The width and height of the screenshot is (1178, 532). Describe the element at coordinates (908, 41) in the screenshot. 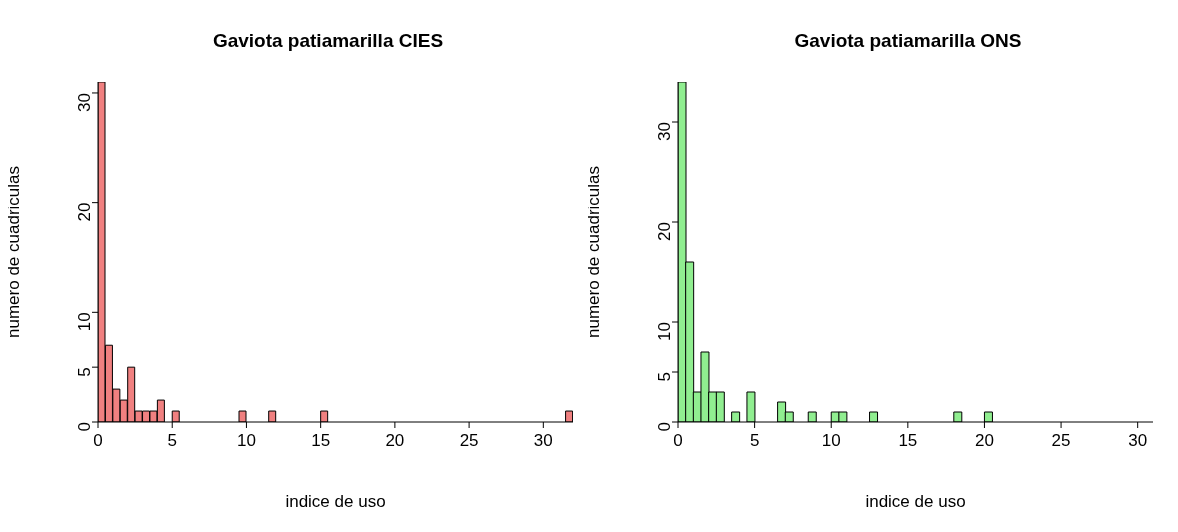

I see `chart-title: Gaviota patiamarilla ONS` at that location.